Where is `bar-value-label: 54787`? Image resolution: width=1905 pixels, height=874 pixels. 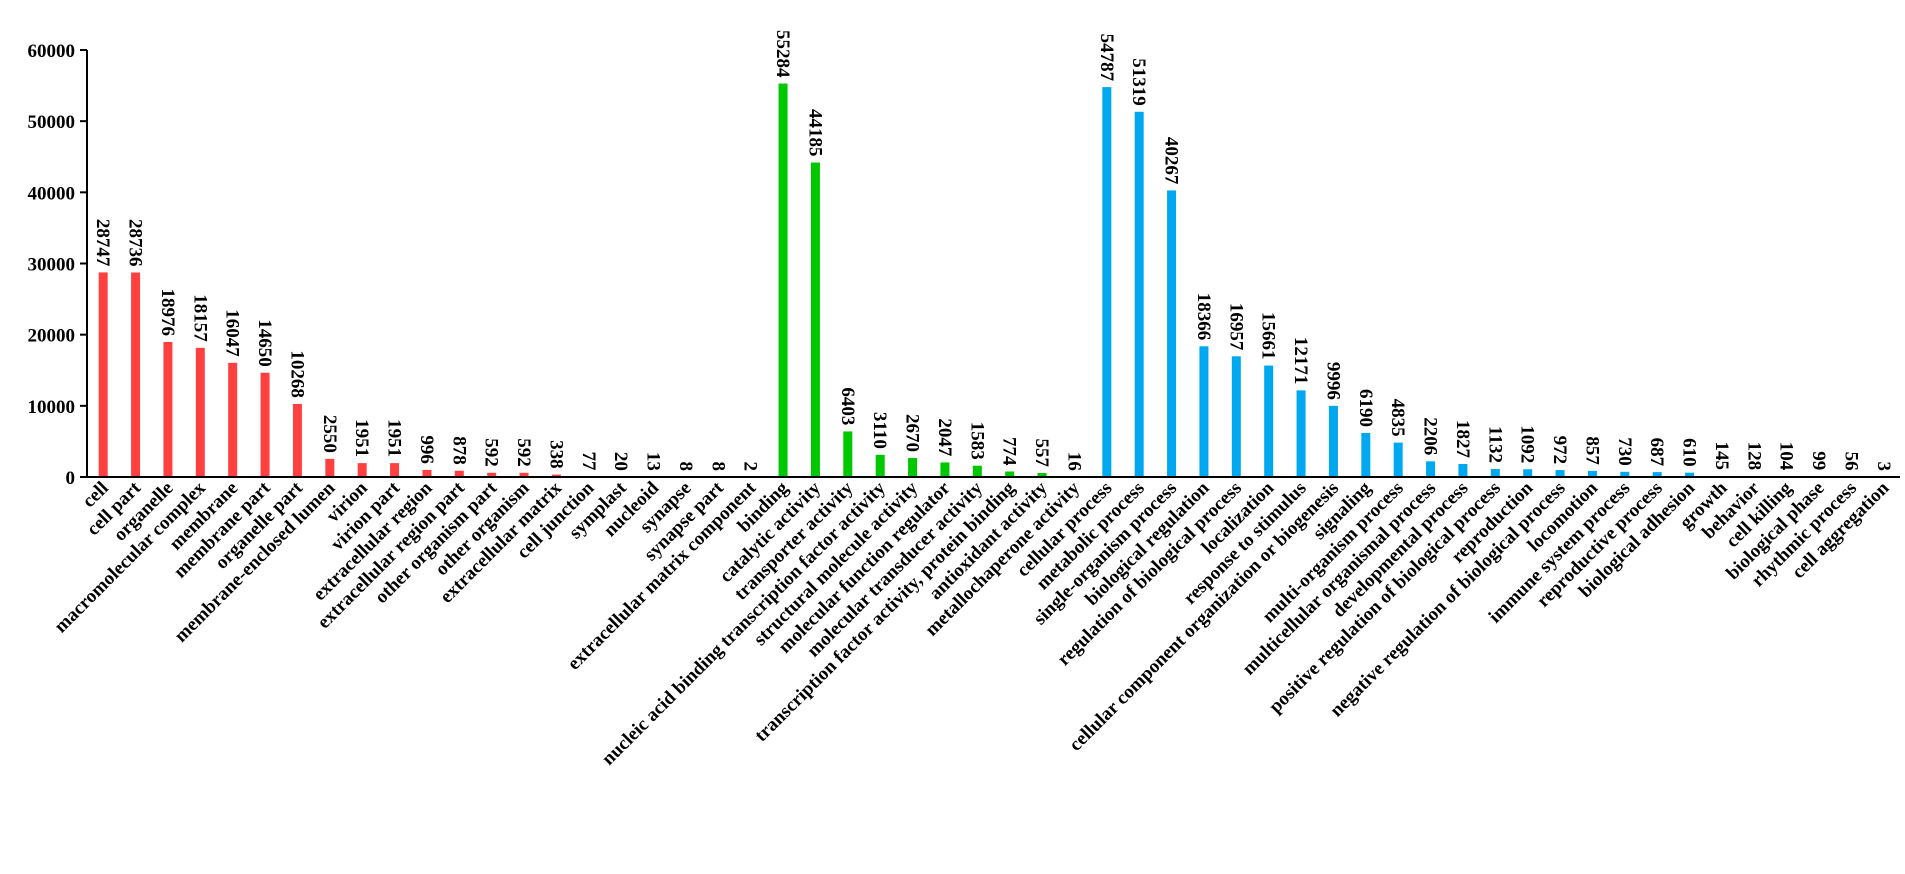 bar-value-label: 54787 is located at coordinates (1106, 58).